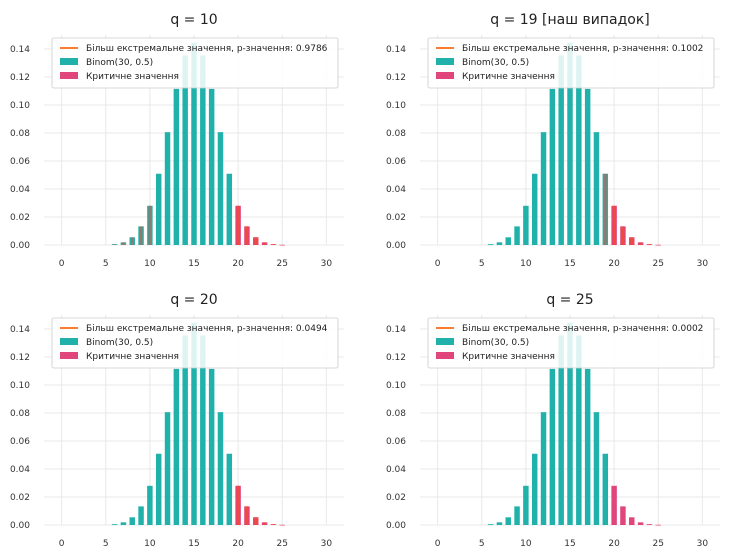 This screenshot has width=729, height=560. I want to click on y-tick-label: 0.10, so click(396, 106).